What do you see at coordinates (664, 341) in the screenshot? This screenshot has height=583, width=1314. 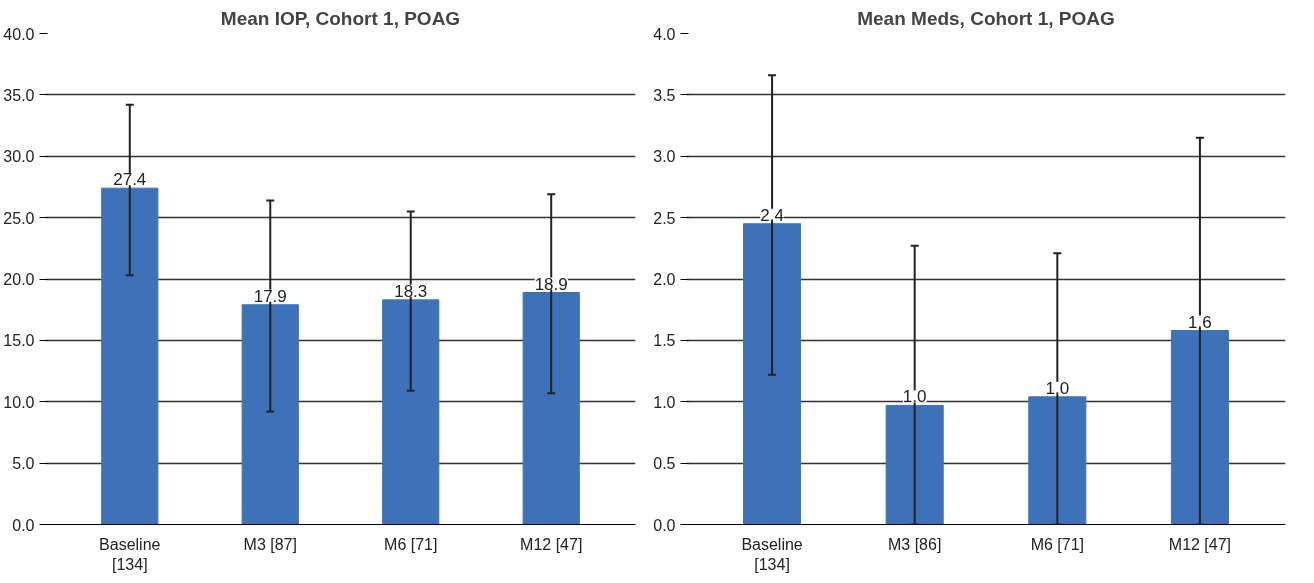 I see `y-tick-label: 1.5` at bounding box center [664, 341].